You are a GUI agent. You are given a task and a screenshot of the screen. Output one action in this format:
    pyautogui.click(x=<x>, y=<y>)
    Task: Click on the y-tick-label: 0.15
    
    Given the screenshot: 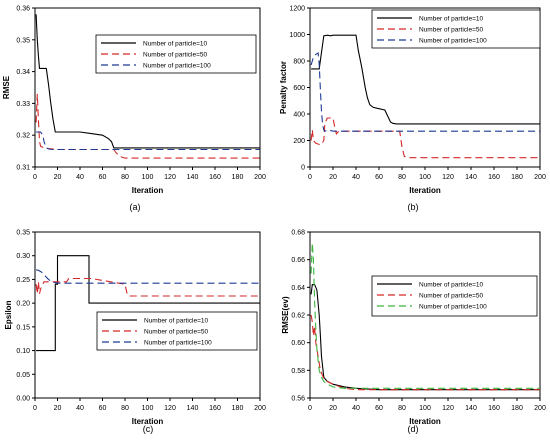 What is the action you would take?
    pyautogui.click(x=23, y=327)
    